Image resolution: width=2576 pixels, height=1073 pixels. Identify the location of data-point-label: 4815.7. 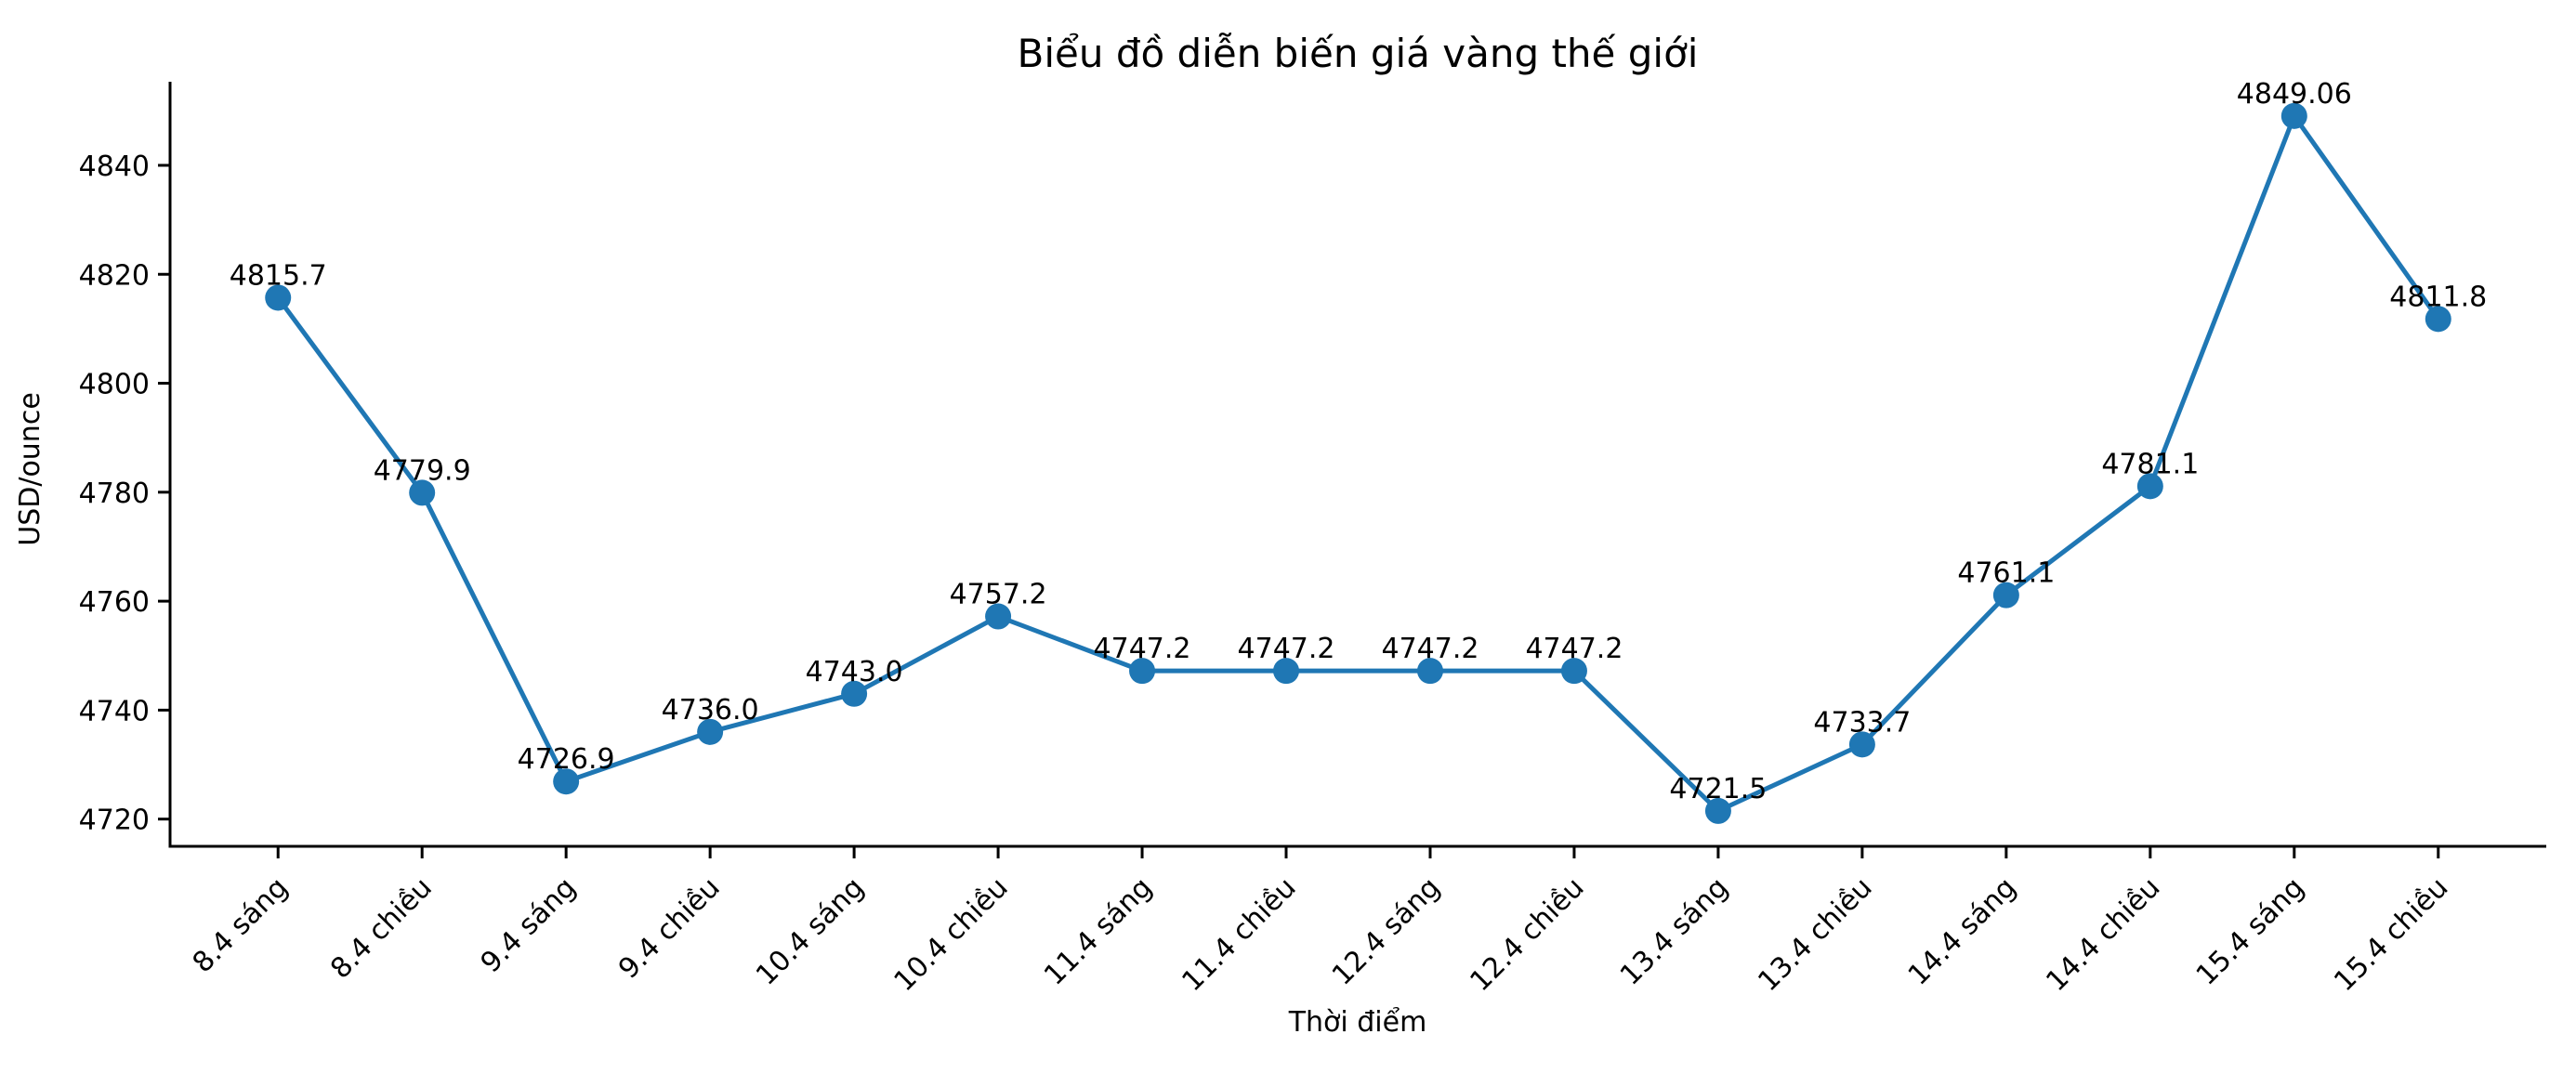
(278, 275).